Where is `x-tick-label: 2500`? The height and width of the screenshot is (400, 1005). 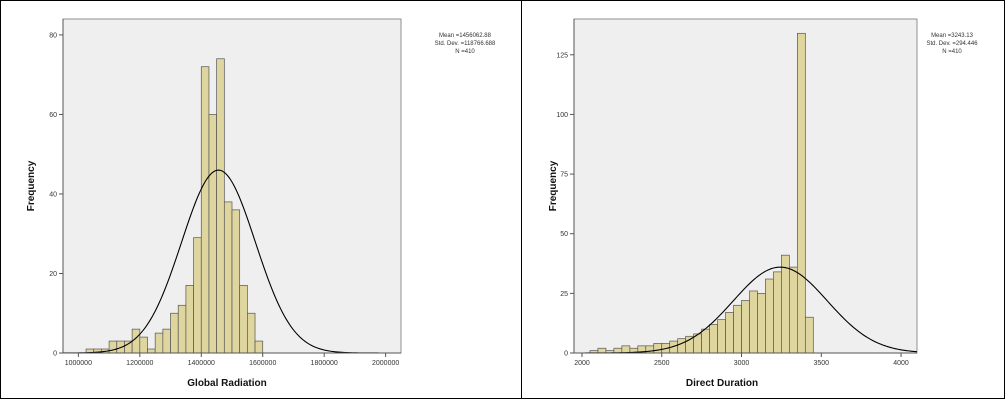 x-tick-label: 2500 is located at coordinates (662, 363).